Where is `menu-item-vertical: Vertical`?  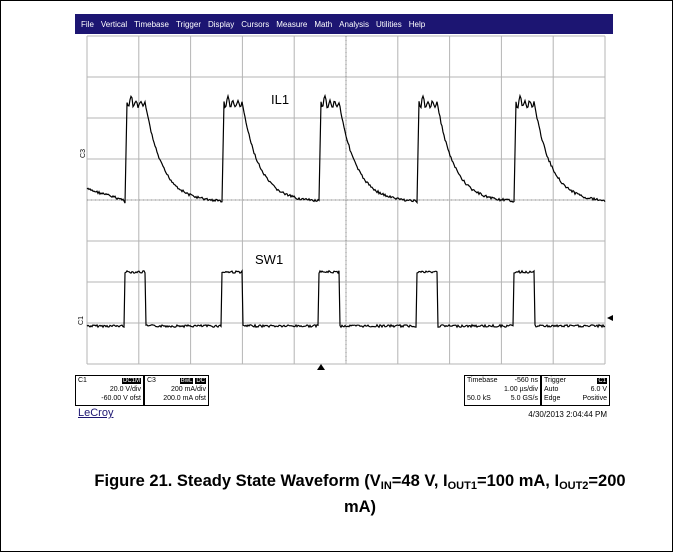 menu-item-vertical: Vertical is located at coordinates (114, 24).